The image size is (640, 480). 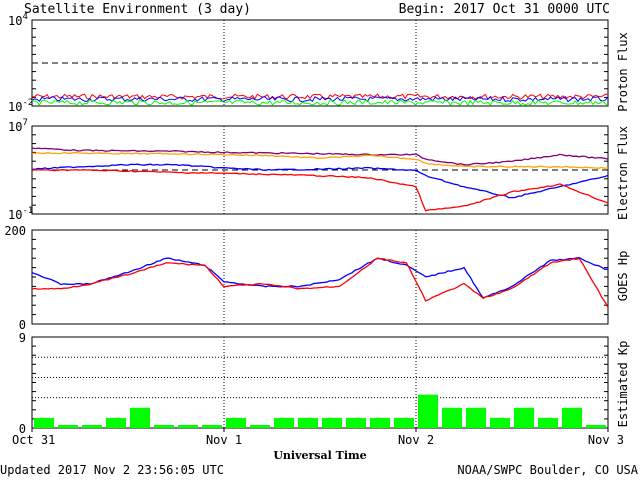 I want to click on goes-hp-series-red, so click(x=320, y=282).